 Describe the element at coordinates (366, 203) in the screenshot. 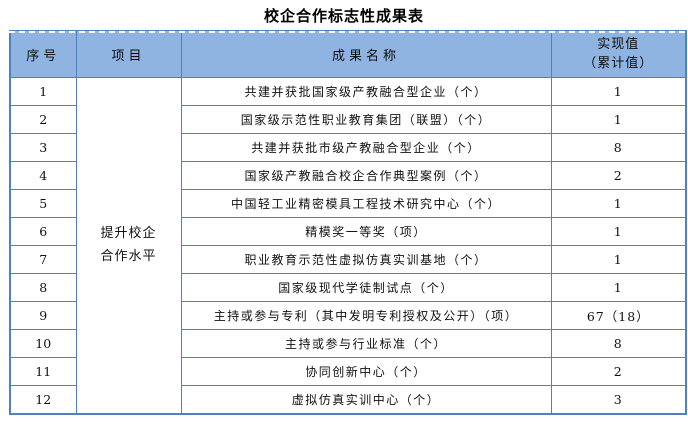

I see `achievement-name-cell: 中国轻工业精密模具工程技术研究中心（个）` at that location.